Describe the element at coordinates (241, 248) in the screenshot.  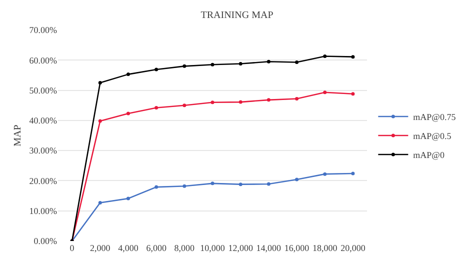
I see `x-tick-label: 12,000` at that location.